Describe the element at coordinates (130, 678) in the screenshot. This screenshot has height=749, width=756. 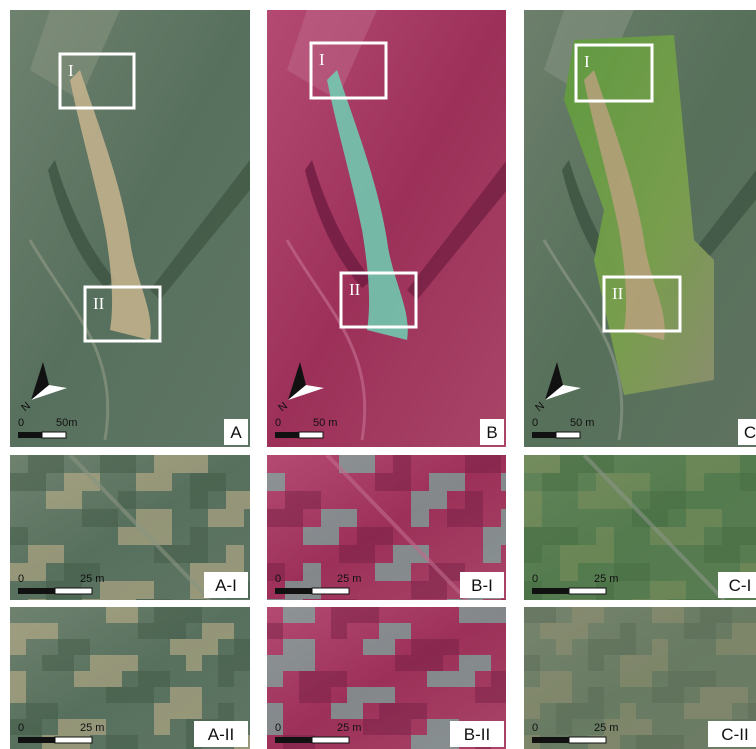
I see `panel: 0 25 m A-II` at that location.